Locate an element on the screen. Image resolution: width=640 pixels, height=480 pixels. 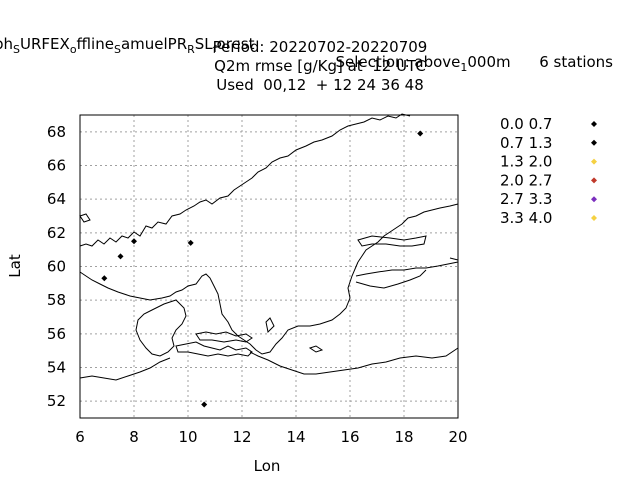
title-subscript: o is located at coordinates (73, 49).